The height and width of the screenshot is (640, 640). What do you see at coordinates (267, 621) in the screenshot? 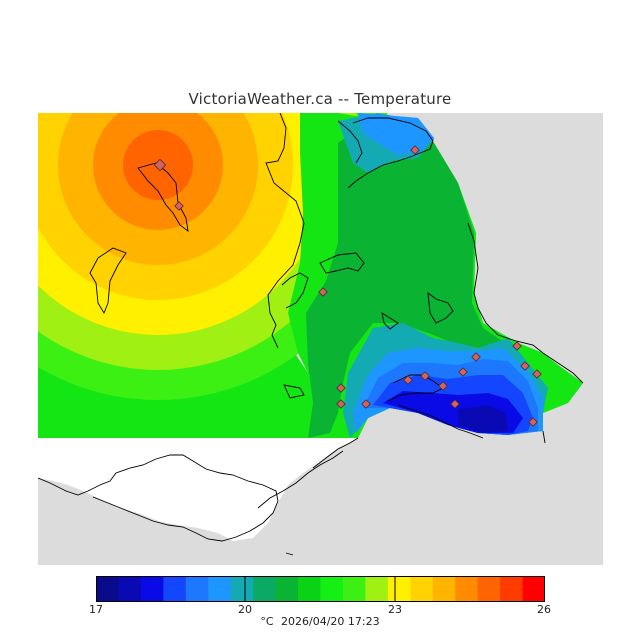
I see `unit-label: °C` at bounding box center [267, 621].